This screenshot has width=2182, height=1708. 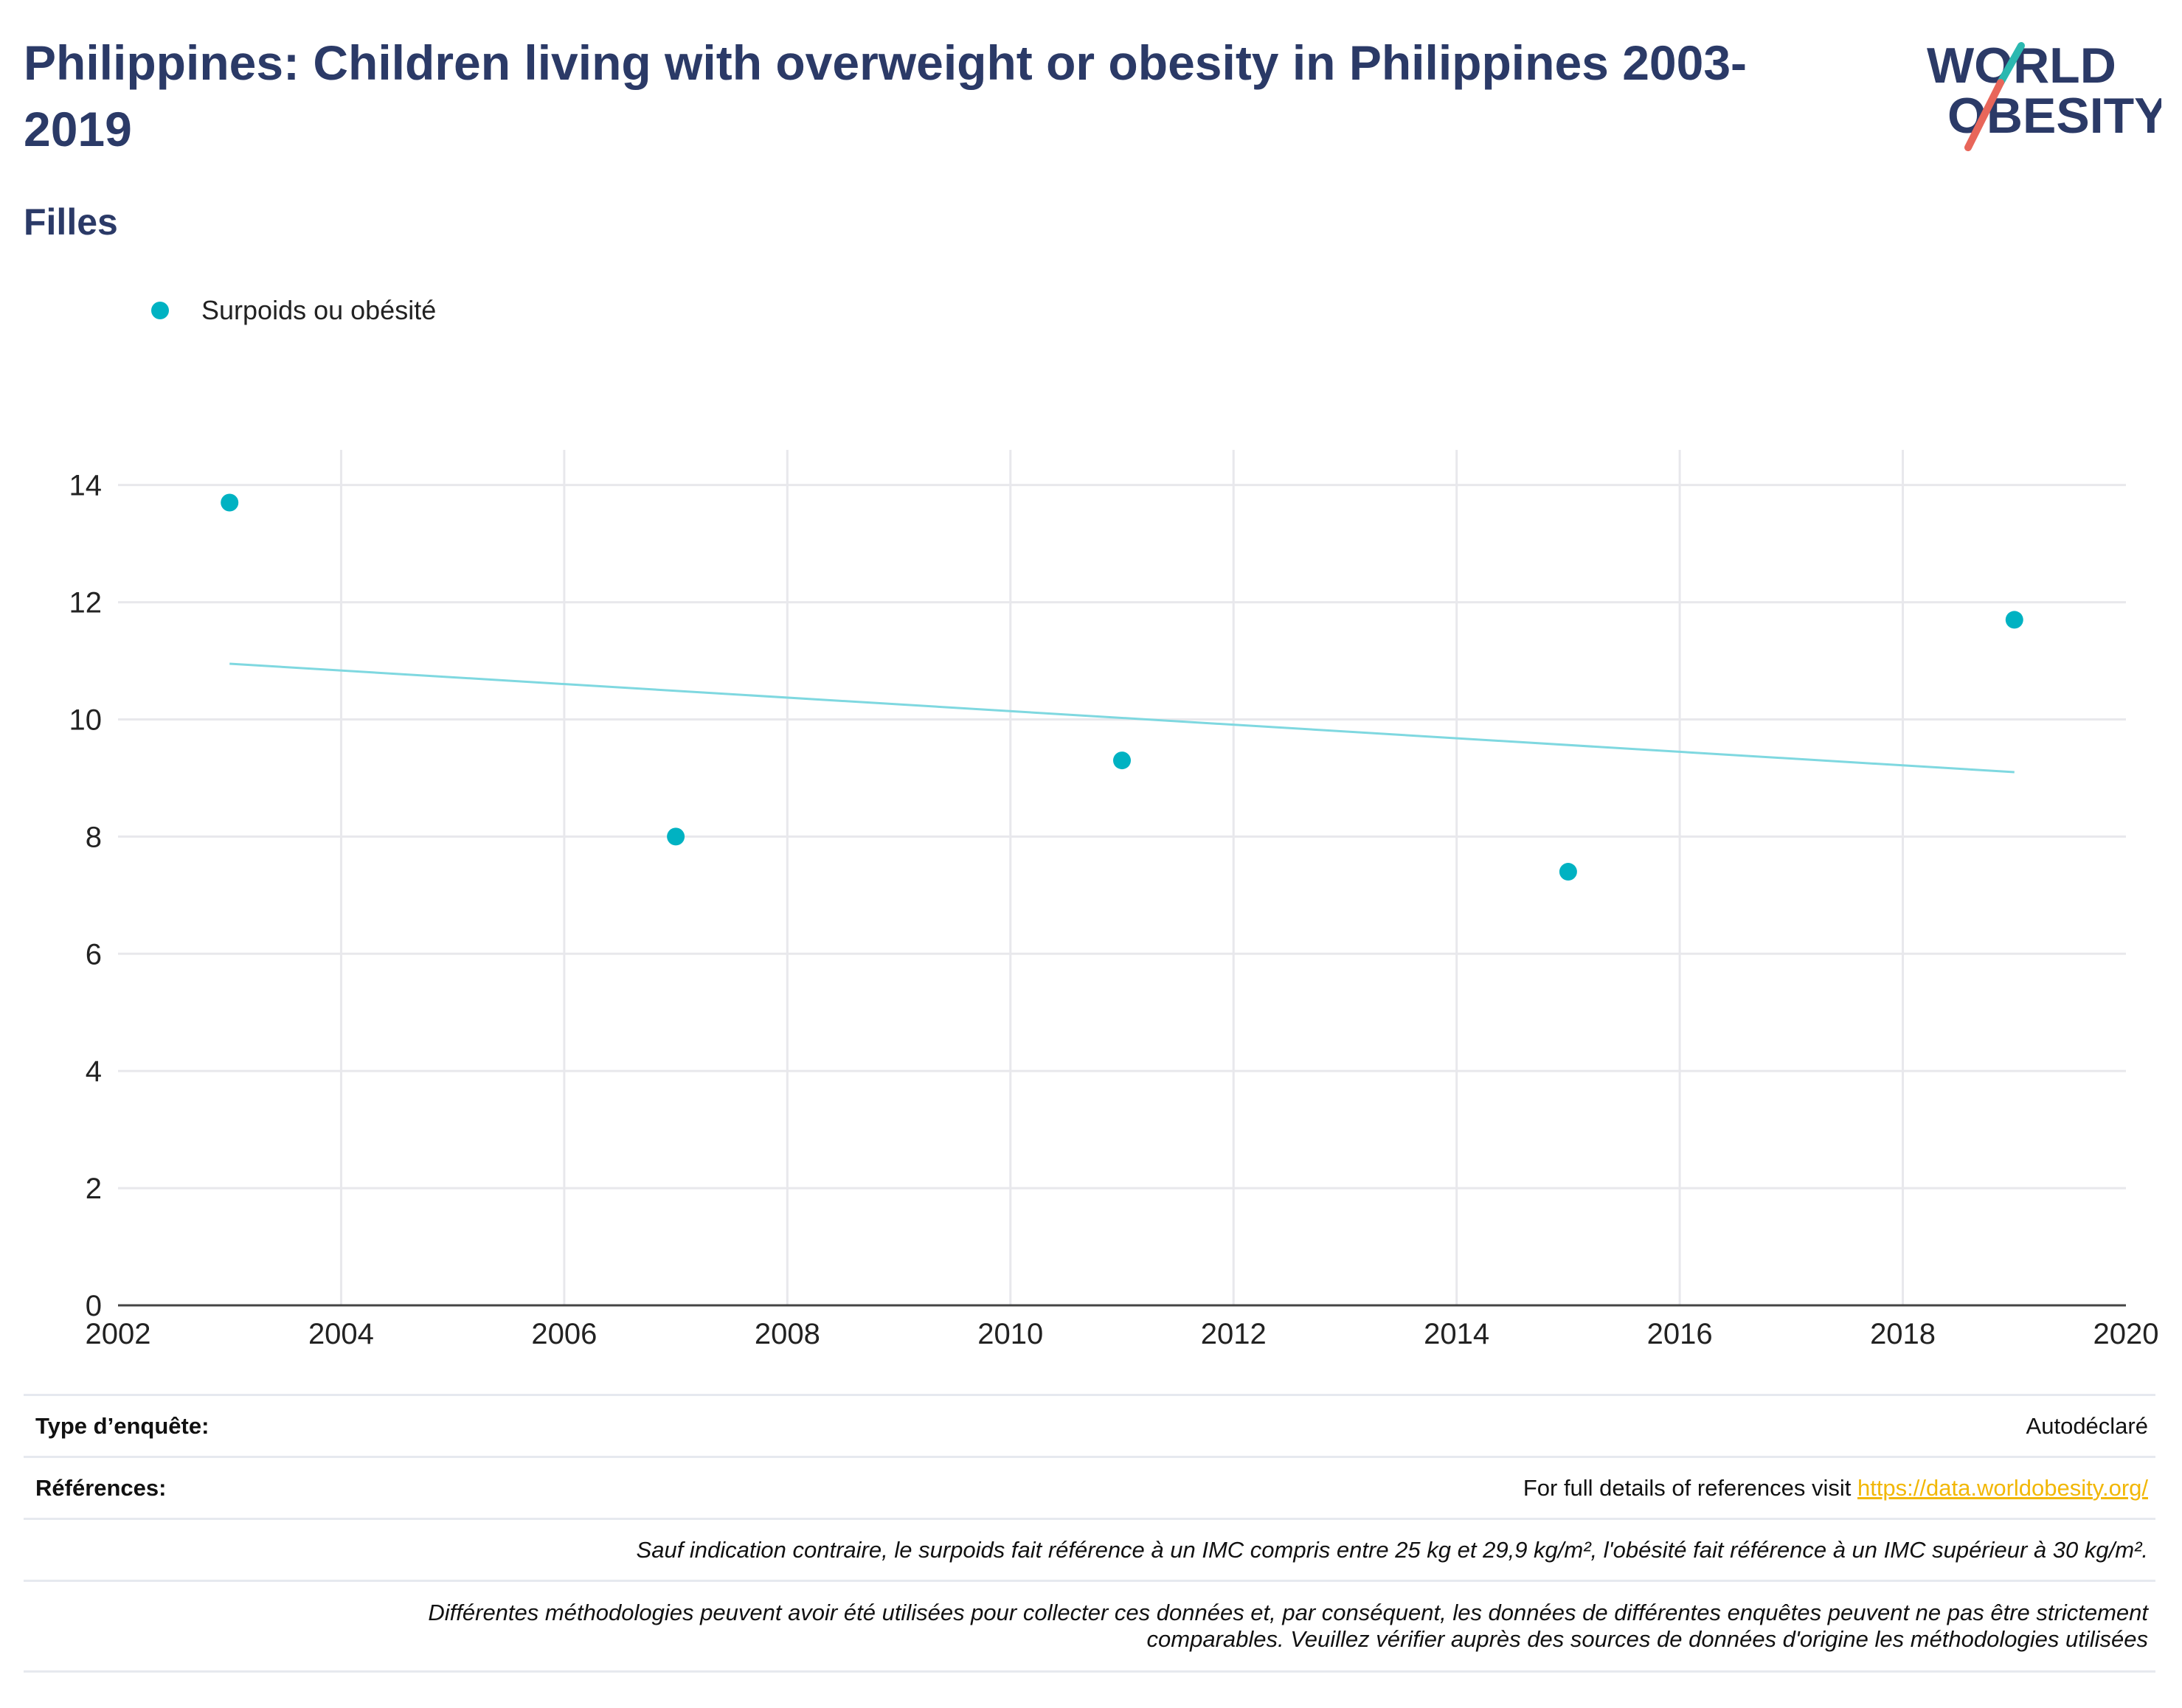 What do you see at coordinates (86, 486) in the screenshot?
I see `y-tick-label: 14` at bounding box center [86, 486].